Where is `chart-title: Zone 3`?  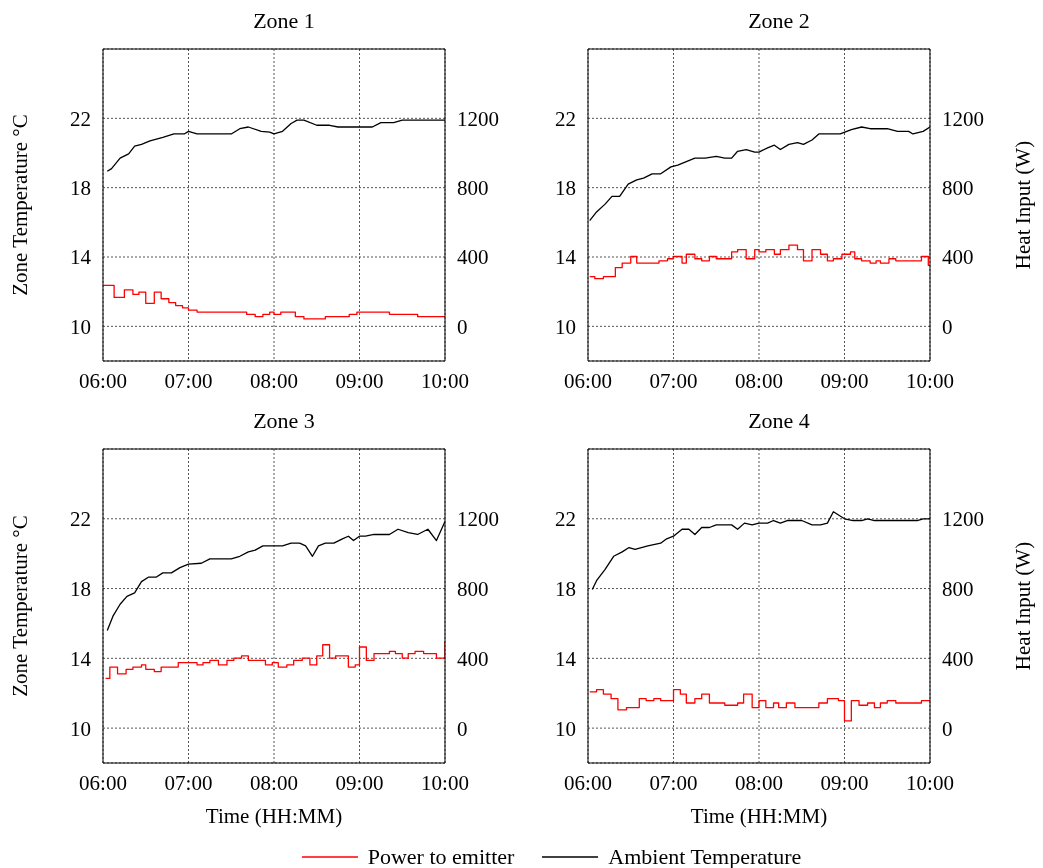
chart-title: Zone 3 is located at coordinates (284, 421).